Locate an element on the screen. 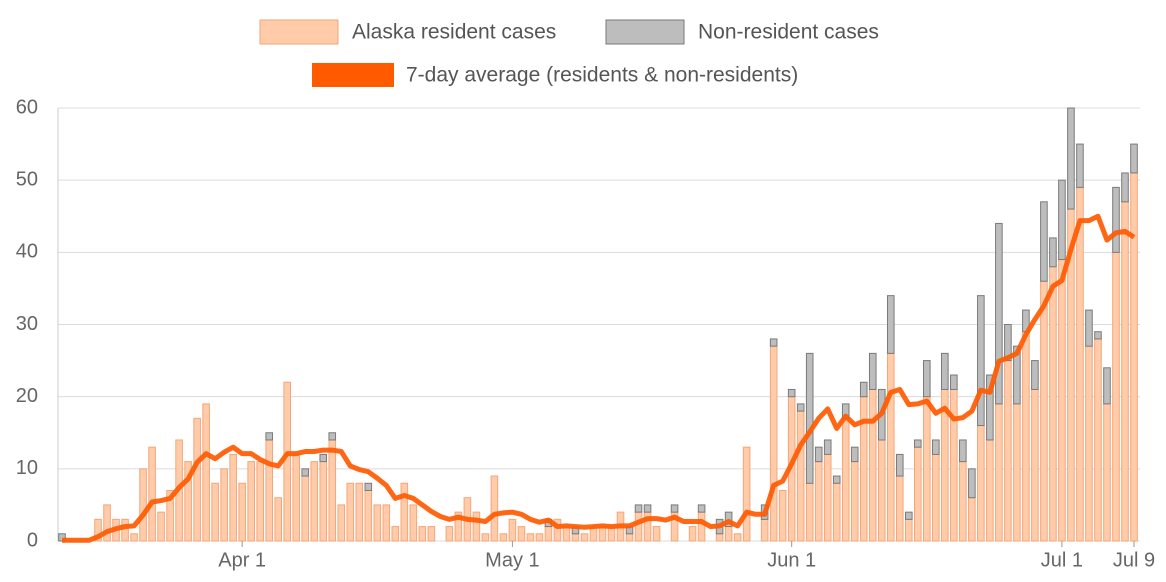 The height and width of the screenshot is (582, 1166). x-tick-label: Apr 1 is located at coordinates (242, 560).